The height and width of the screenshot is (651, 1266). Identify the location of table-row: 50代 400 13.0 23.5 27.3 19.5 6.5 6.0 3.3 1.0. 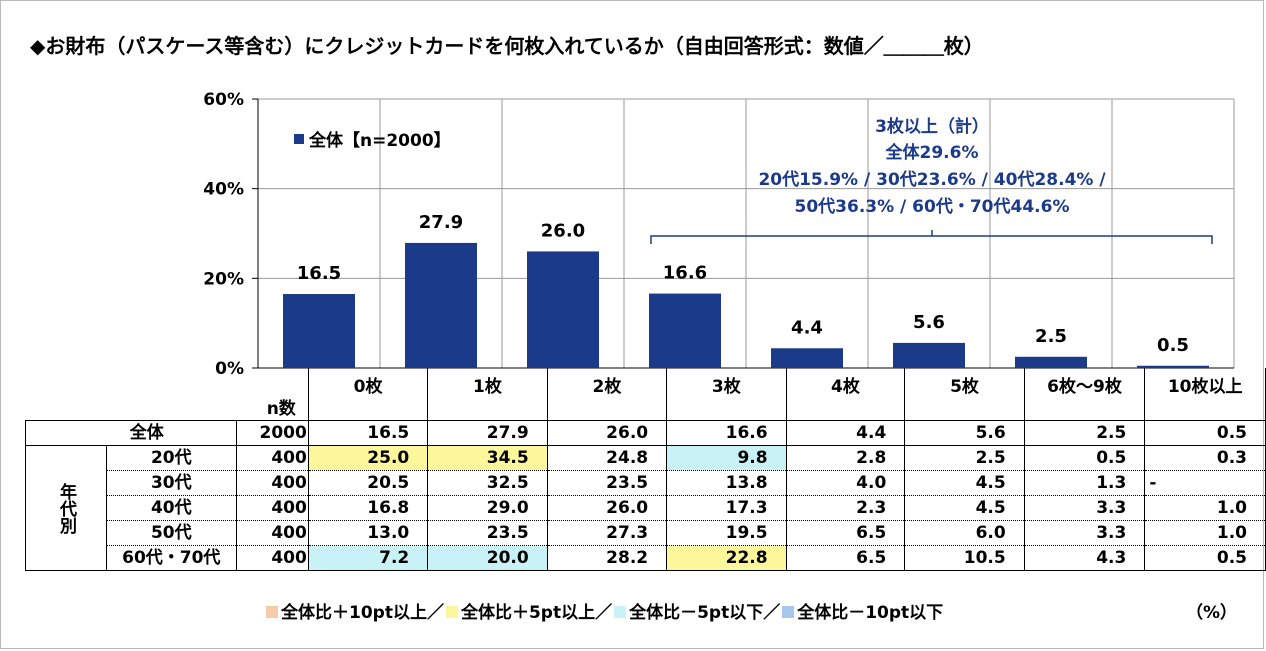
(646, 533).